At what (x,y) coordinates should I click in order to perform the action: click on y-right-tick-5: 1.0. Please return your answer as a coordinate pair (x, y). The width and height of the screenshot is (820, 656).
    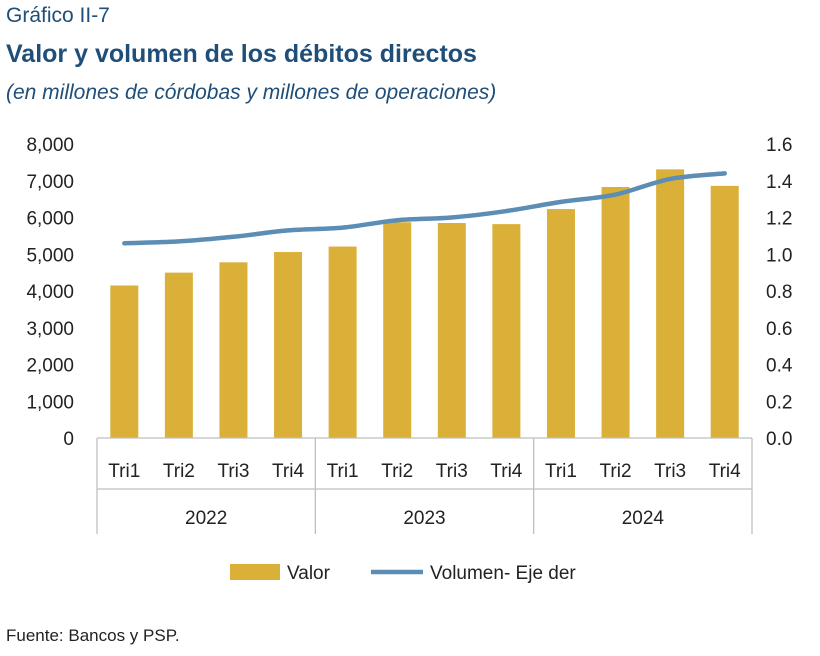
    Looking at the image, I should click on (779, 255).